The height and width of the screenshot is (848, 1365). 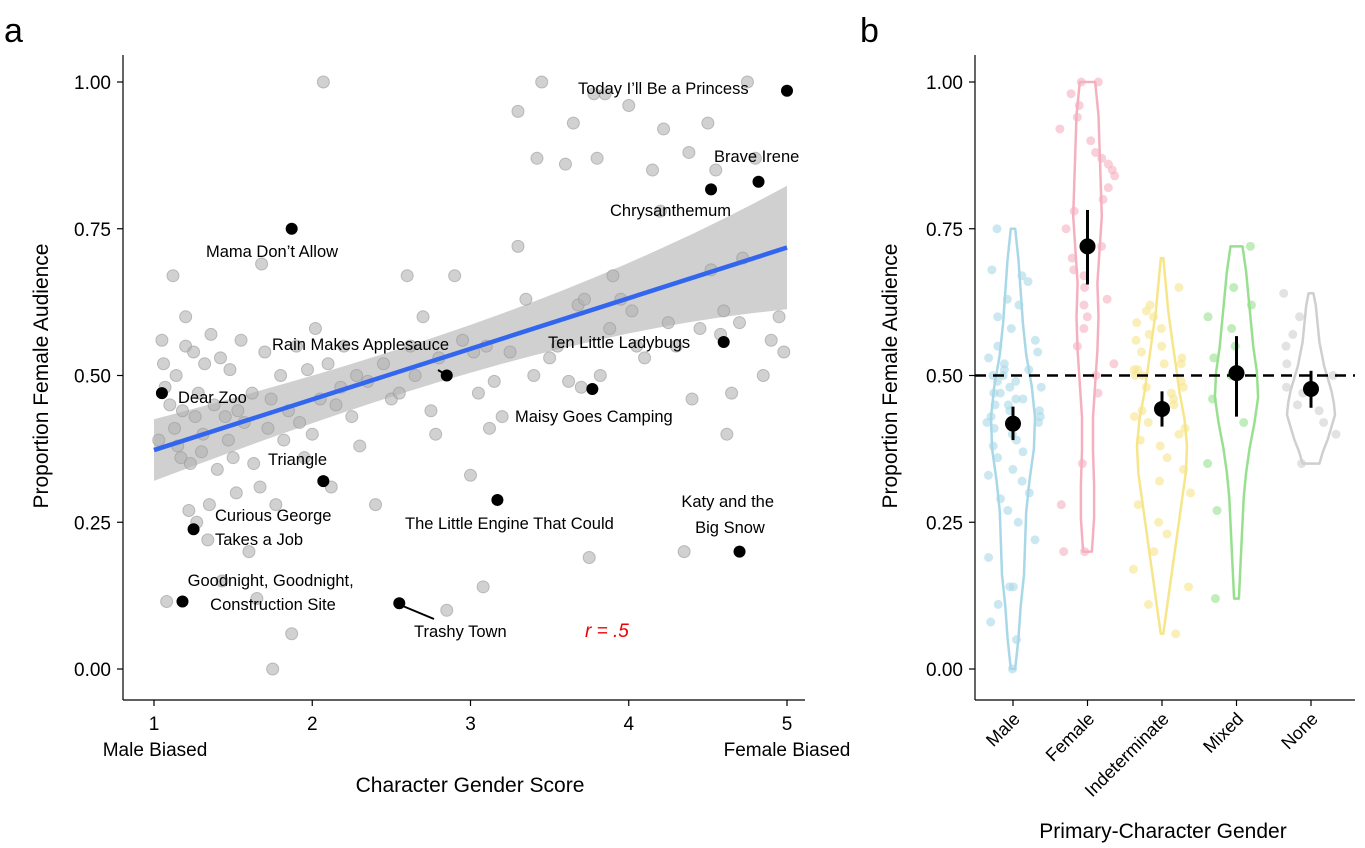 I want to click on y-tick-label: 1.00, so click(x=944, y=83).